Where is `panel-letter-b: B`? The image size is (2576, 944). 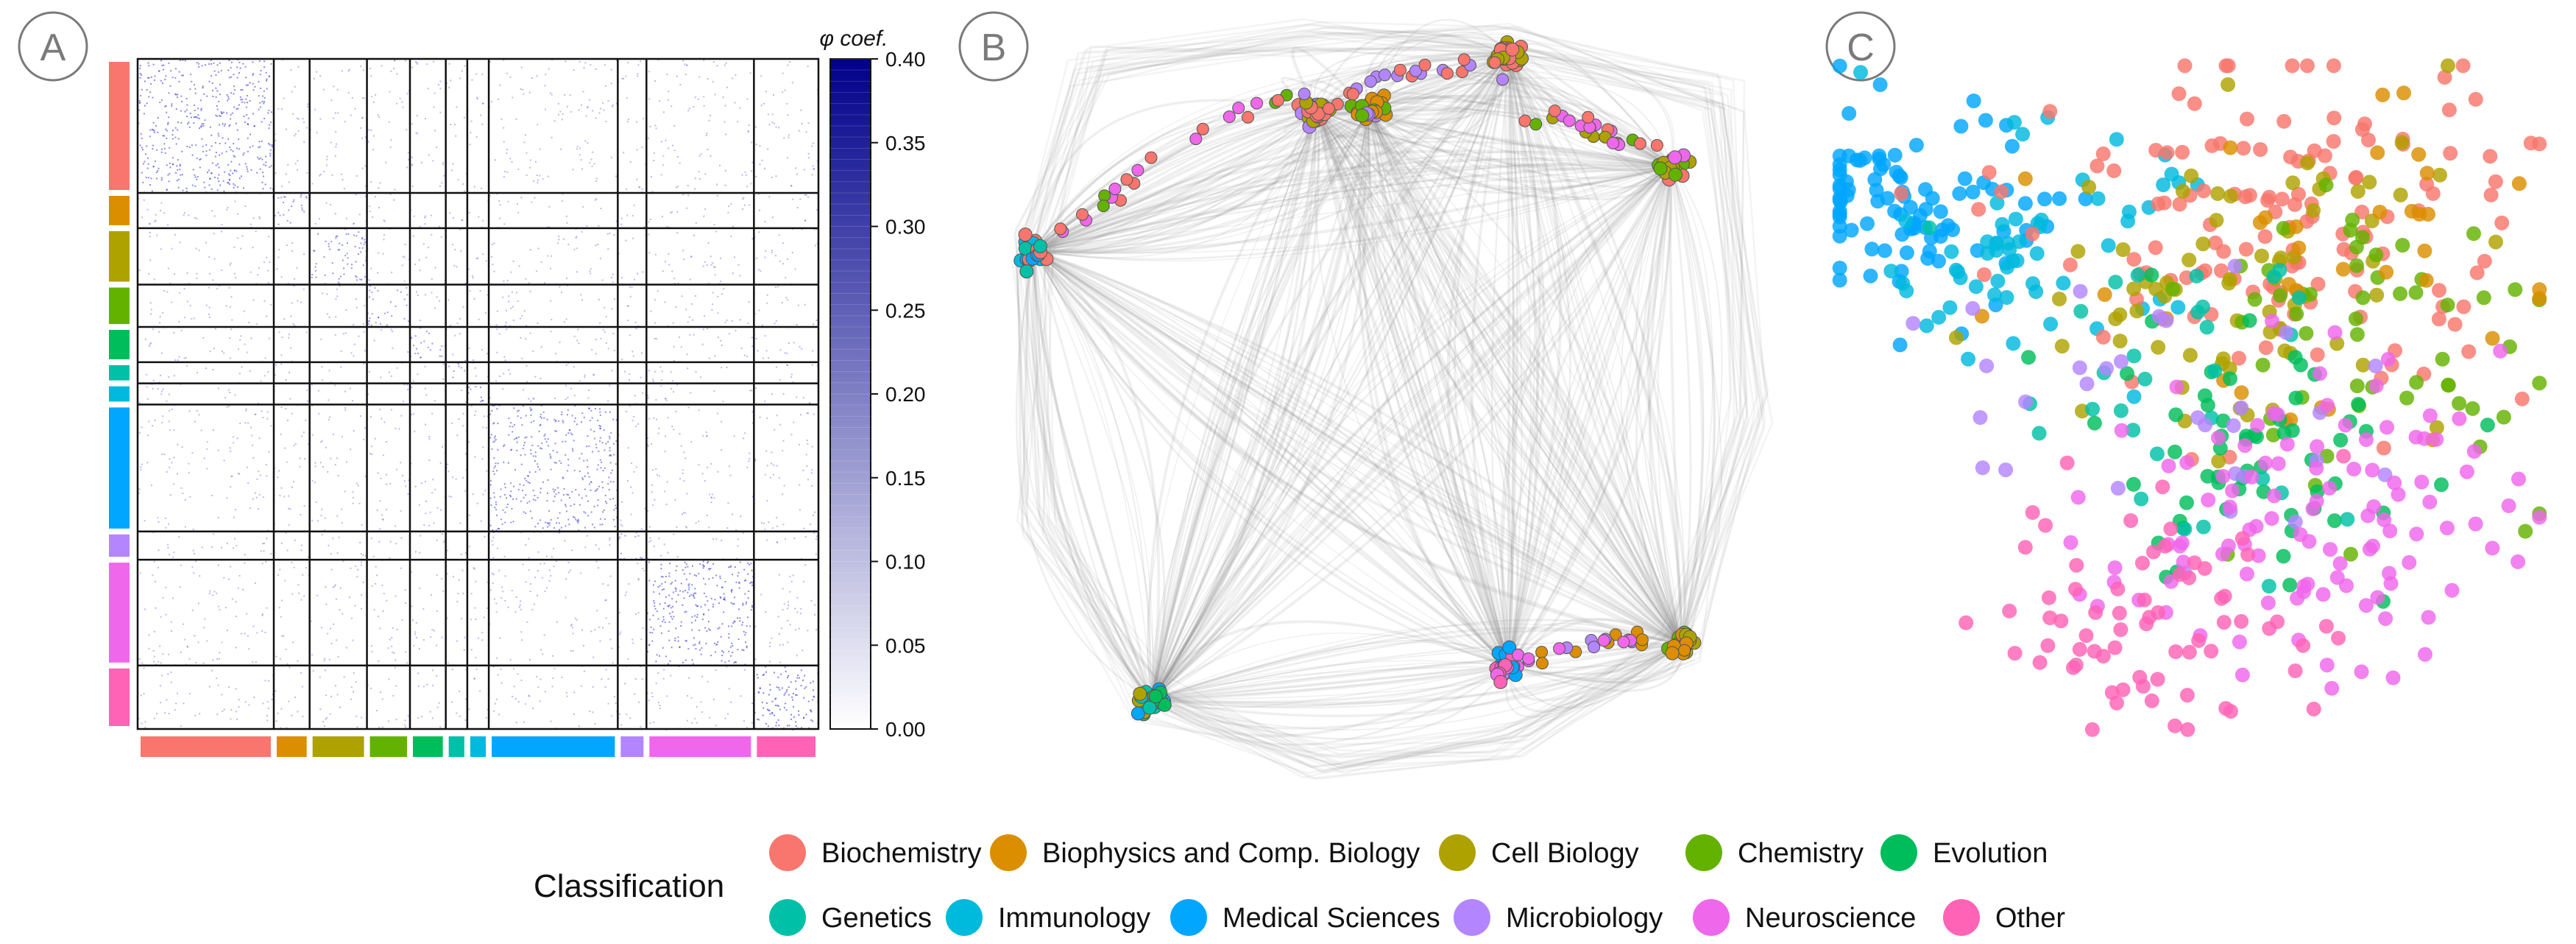 panel-letter-b: B is located at coordinates (994, 48).